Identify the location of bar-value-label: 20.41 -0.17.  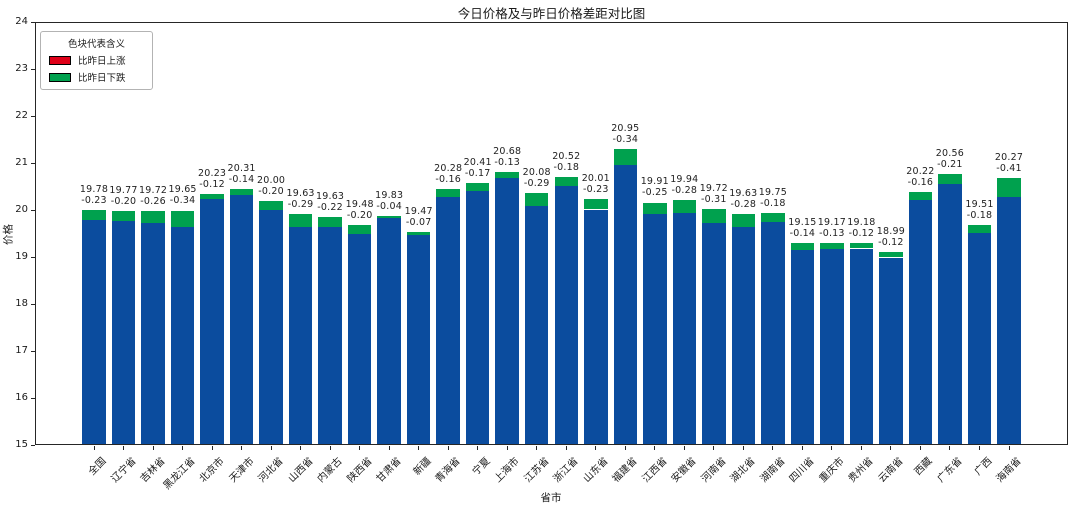
(477, 167).